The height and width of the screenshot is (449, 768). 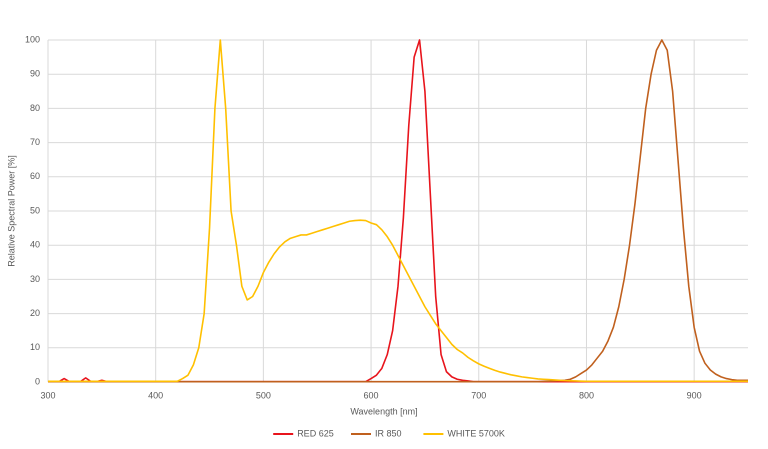 What do you see at coordinates (476, 433) in the screenshot?
I see `legend-label: WHITE 5700K` at bounding box center [476, 433].